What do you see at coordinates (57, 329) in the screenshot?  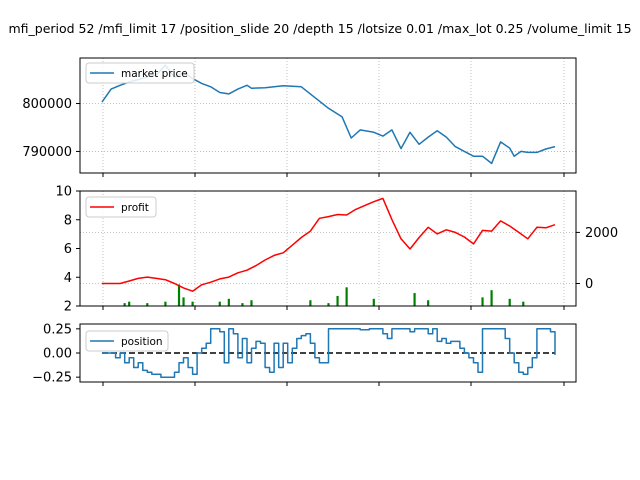 I see `y-tick-label-0: 0.25` at bounding box center [57, 329].